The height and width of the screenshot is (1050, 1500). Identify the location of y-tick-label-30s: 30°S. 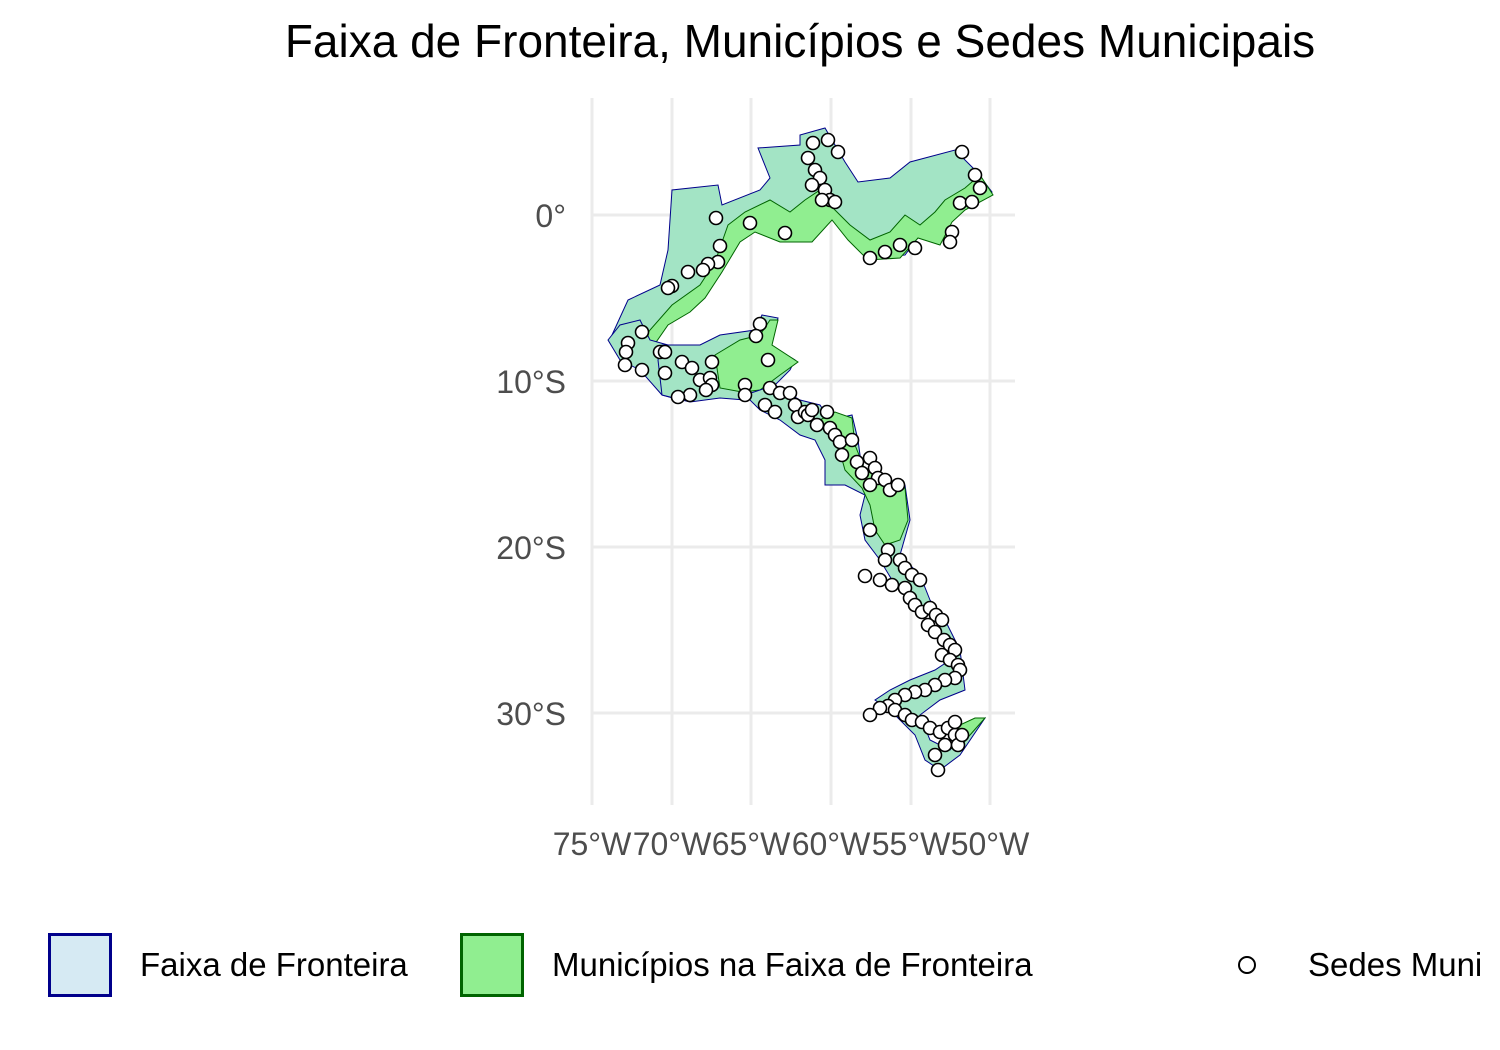
(531, 714).